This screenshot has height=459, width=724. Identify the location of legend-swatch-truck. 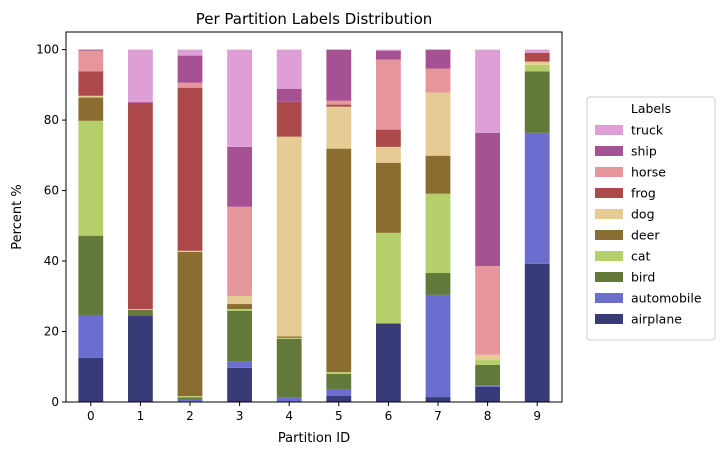
(609, 130).